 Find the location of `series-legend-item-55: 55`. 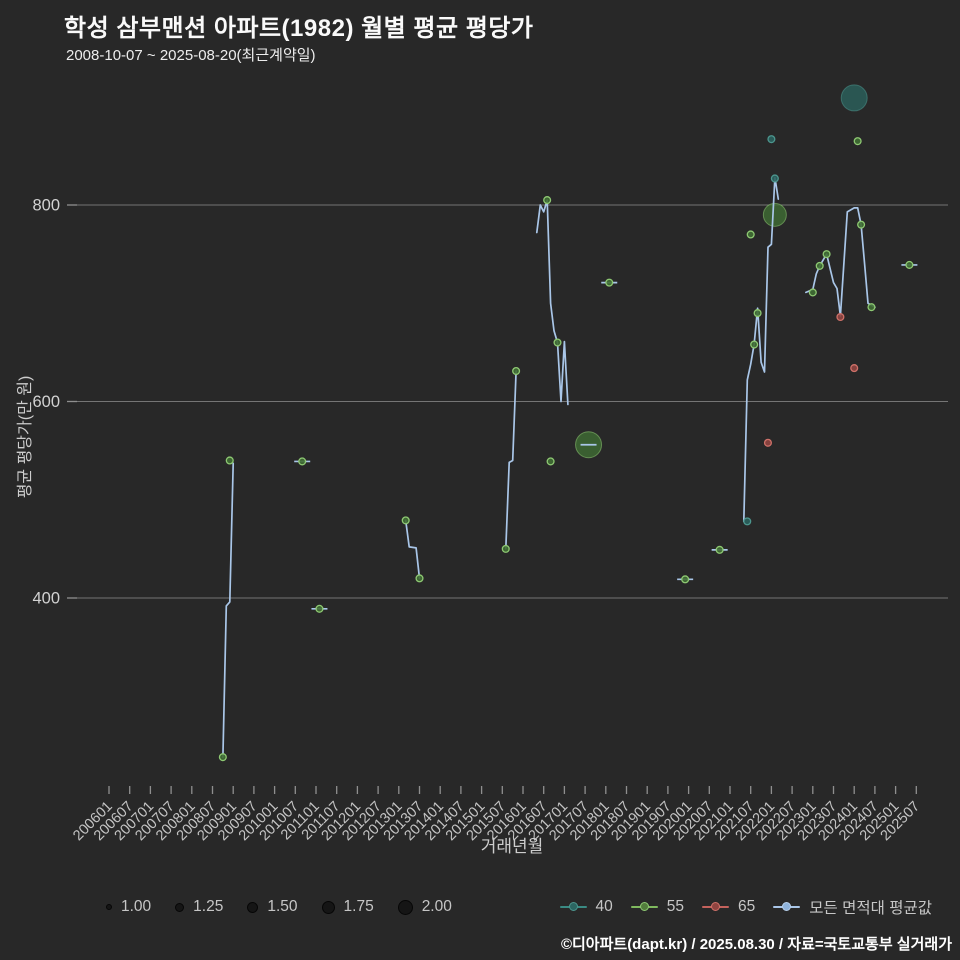

series-legend-item-55: 55 is located at coordinates (657, 907).